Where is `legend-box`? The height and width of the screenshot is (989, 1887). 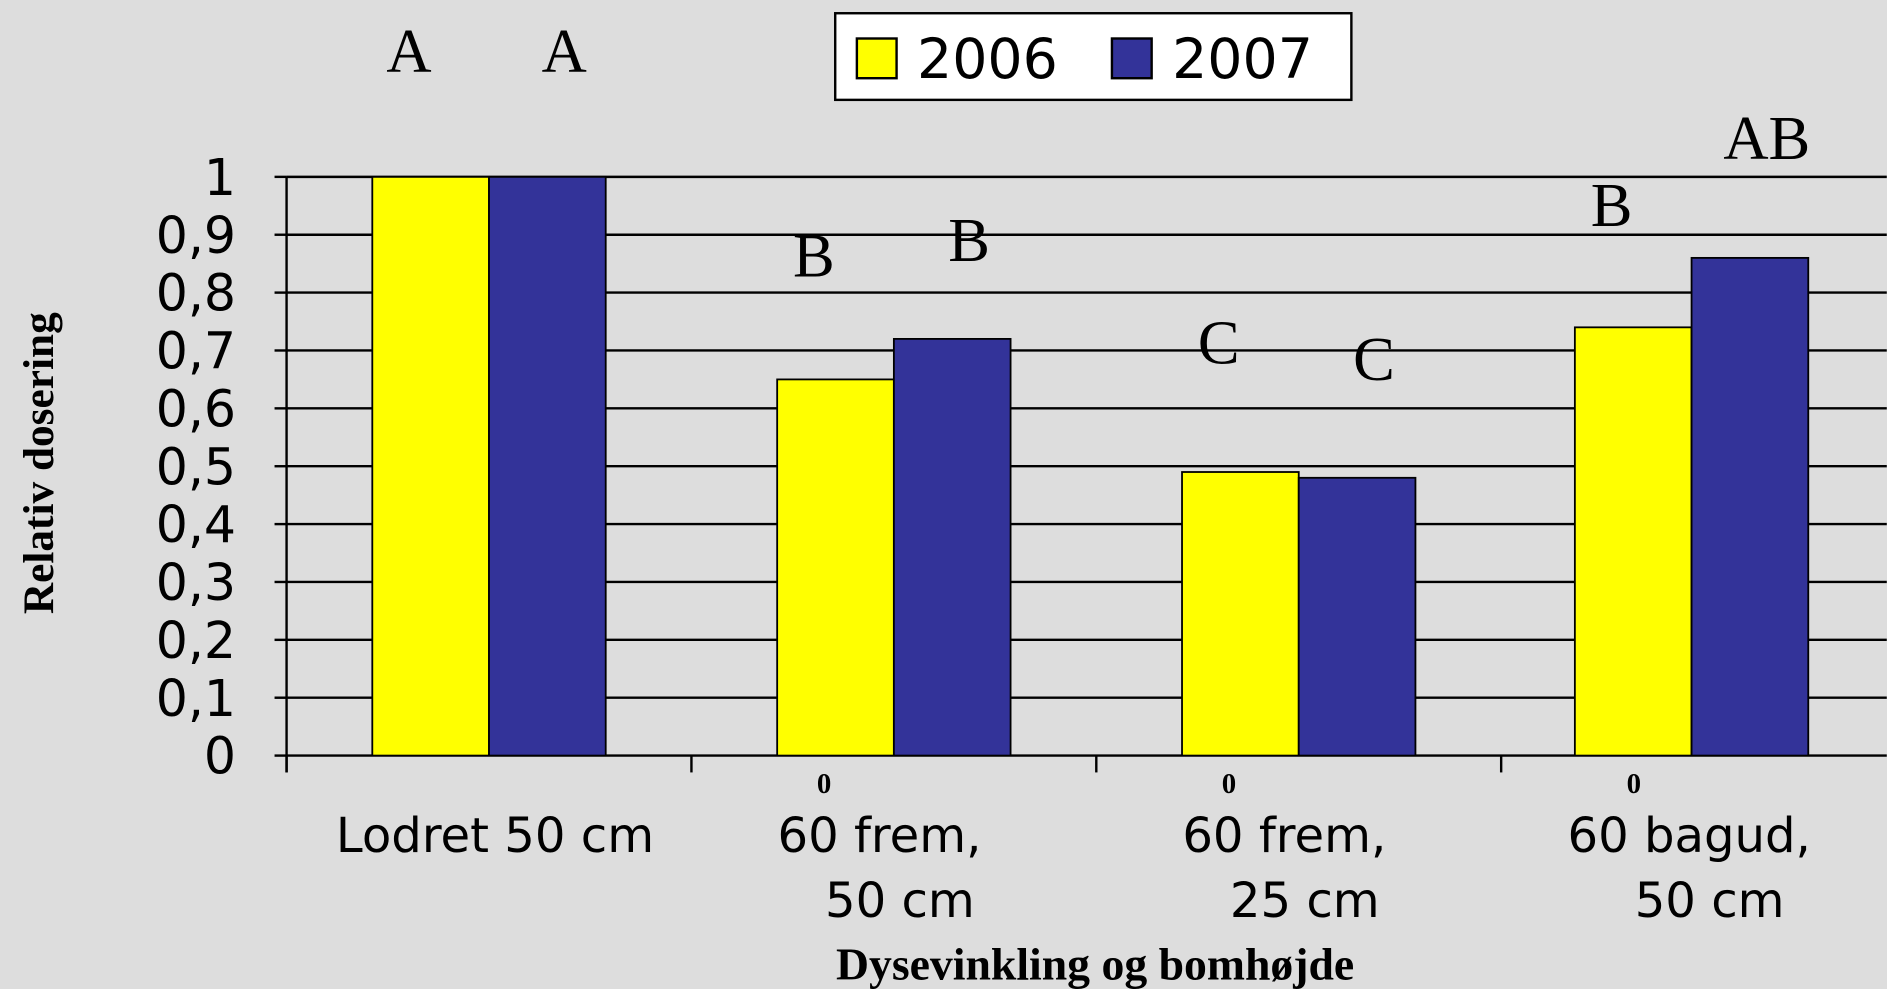
legend-box is located at coordinates (1093, 57).